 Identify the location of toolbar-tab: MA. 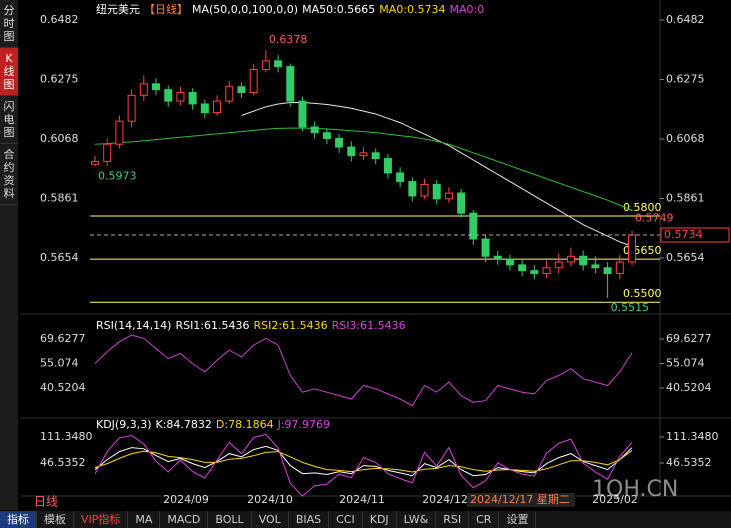
(144, 519).